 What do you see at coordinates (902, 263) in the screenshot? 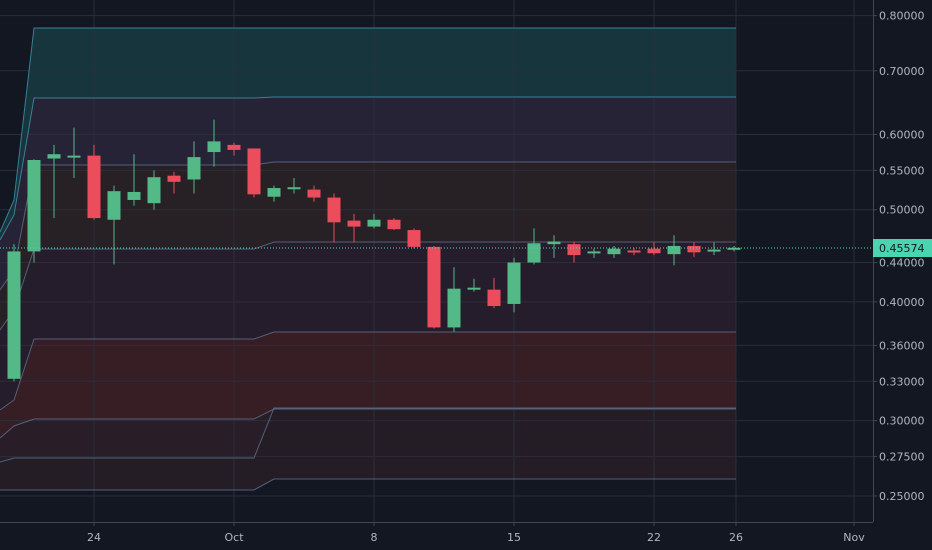
I see `price-tick-label: 0.44000` at bounding box center [902, 263].